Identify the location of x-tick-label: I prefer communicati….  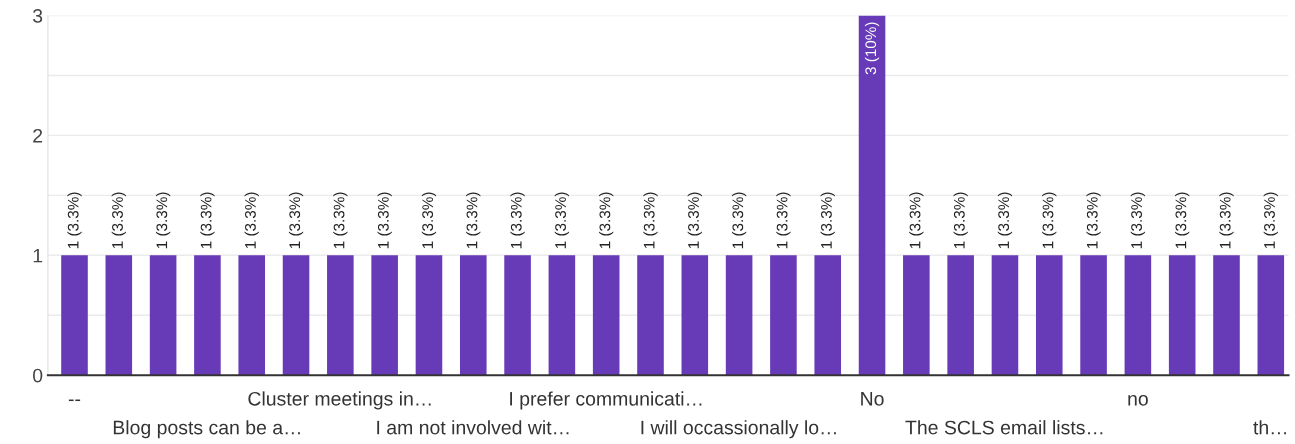
(606, 400).